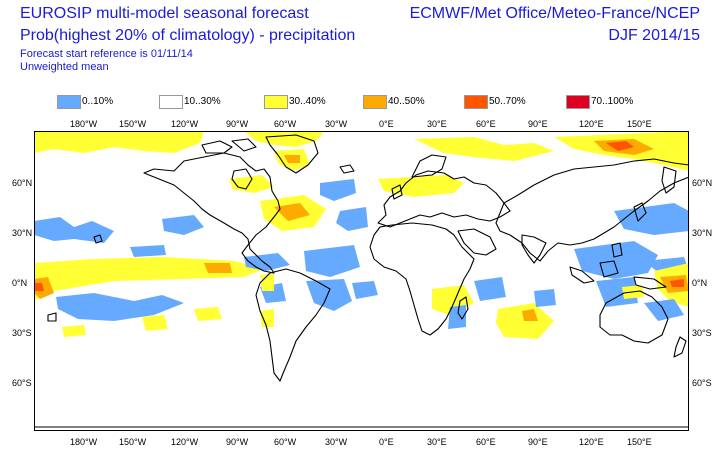  Describe the element at coordinates (120, 307) in the screenshot. I see `shade-blue-south-pacific` at that location.